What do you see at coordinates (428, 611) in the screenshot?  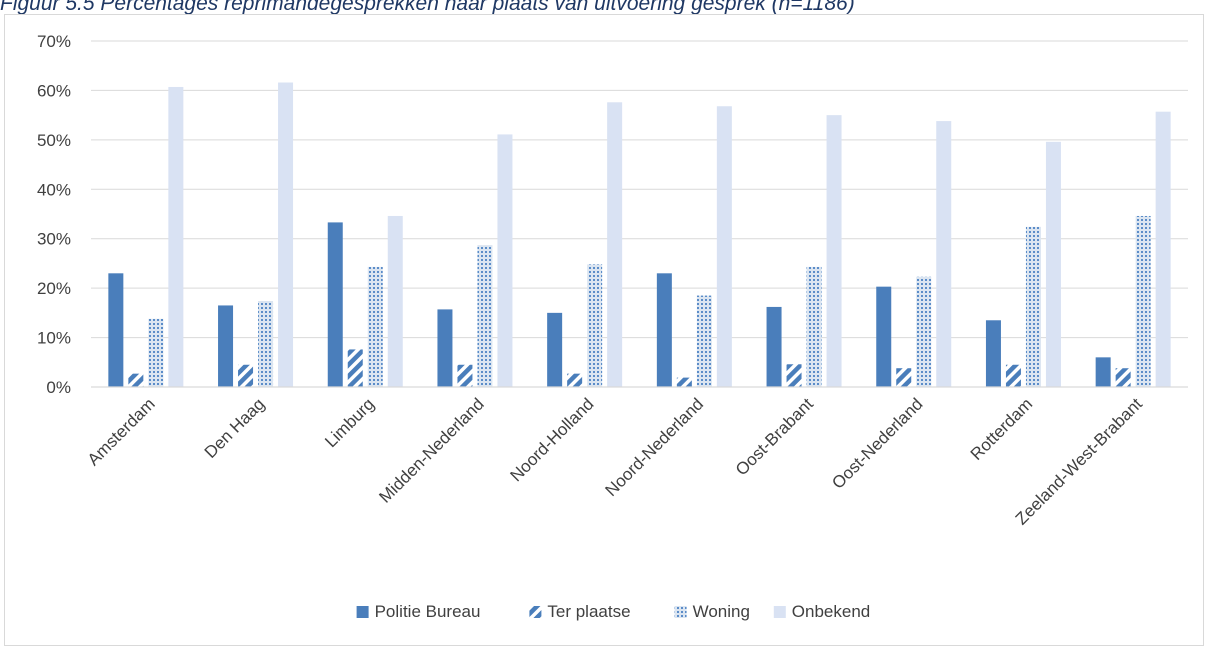 I see `legend-label: Politie Bureau` at bounding box center [428, 611].